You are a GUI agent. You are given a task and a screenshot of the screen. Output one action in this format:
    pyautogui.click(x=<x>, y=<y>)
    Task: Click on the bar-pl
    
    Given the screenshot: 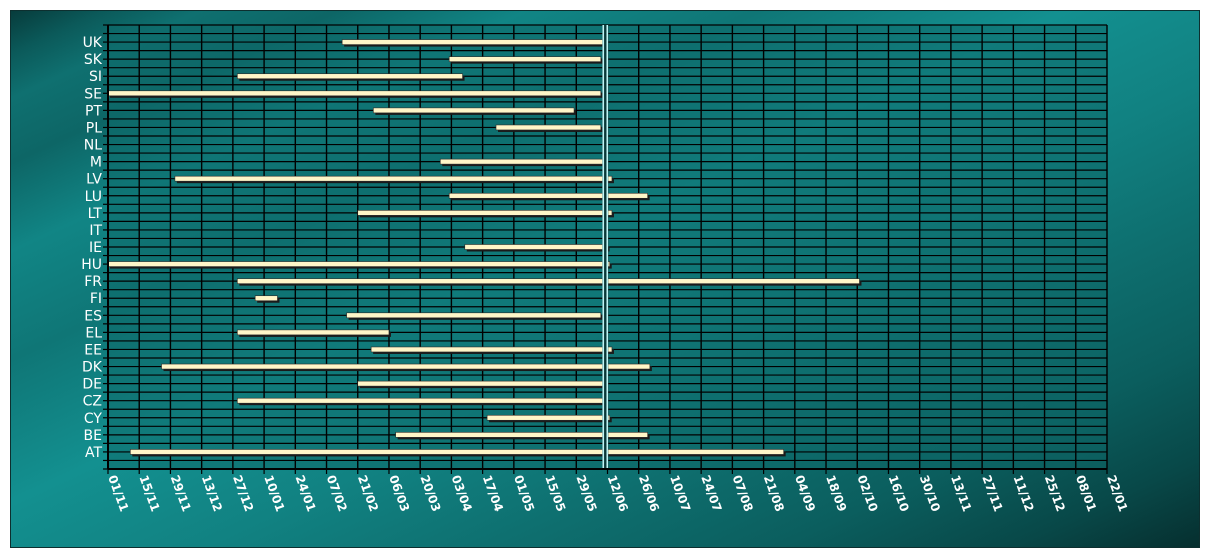 What is the action you would take?
    pyautogui.click(x=548, y=127)
    